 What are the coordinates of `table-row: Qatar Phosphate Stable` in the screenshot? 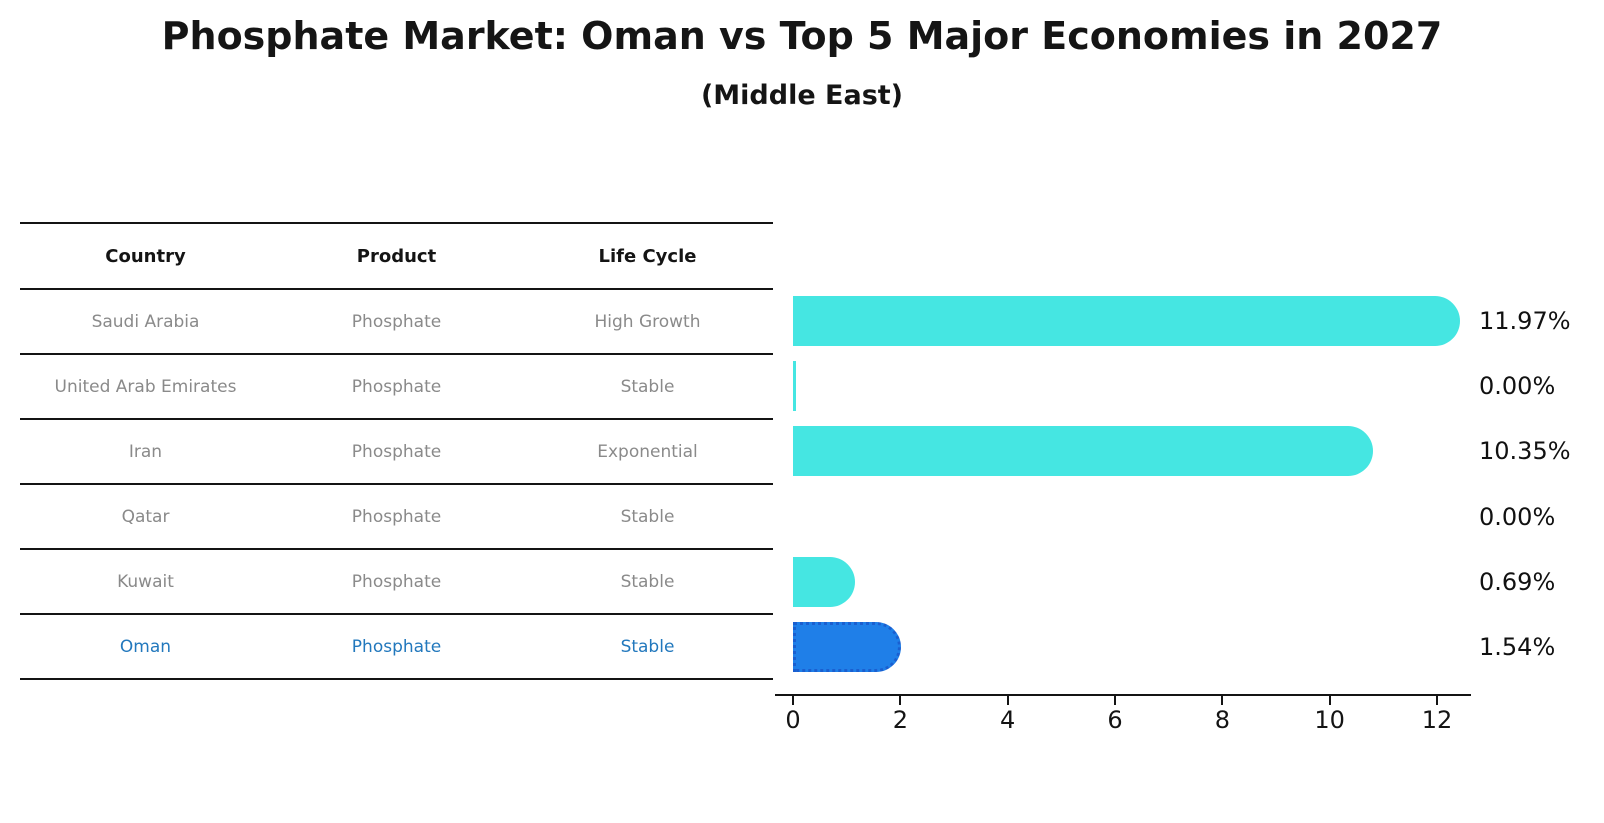 It's located at (396, 517).